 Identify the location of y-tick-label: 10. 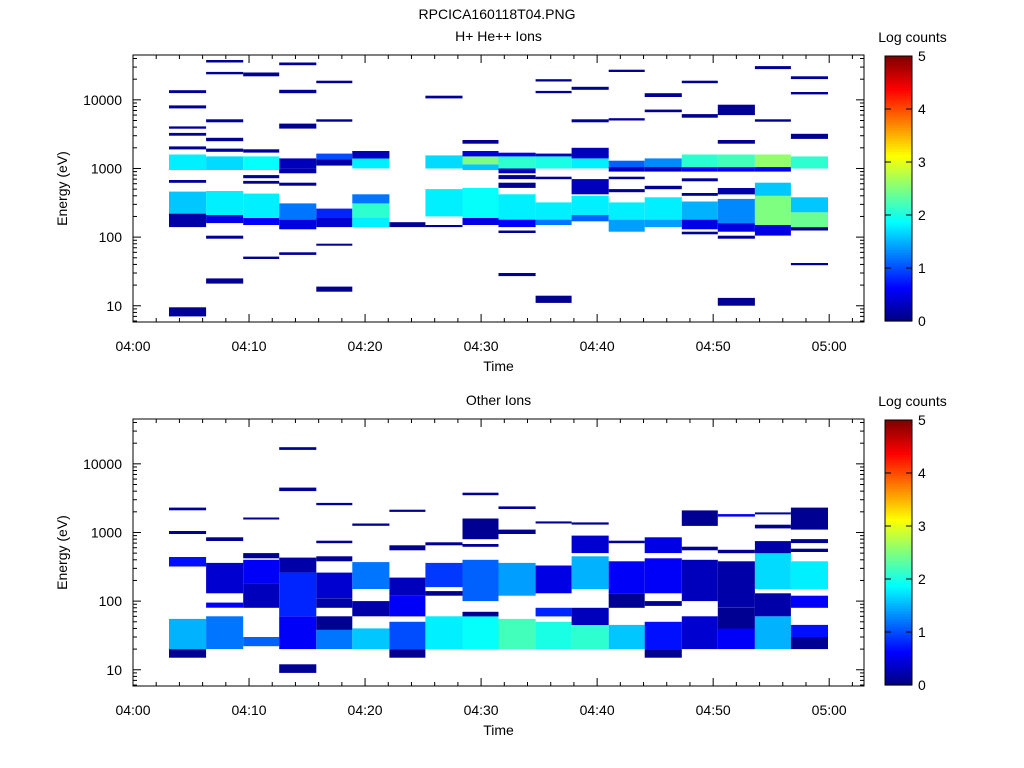
(114, 670).